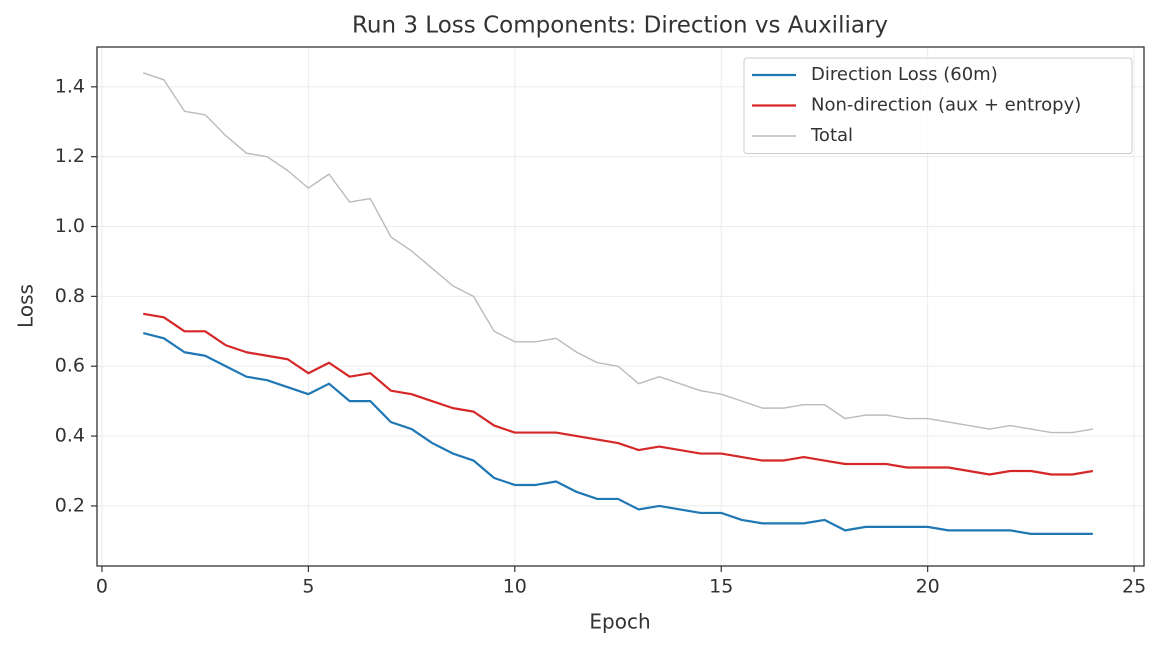  What do you see at coordinates (70, 86) in the screenshot?
I see `y-tick-label: 1.4` at bounding box center [70, 86].